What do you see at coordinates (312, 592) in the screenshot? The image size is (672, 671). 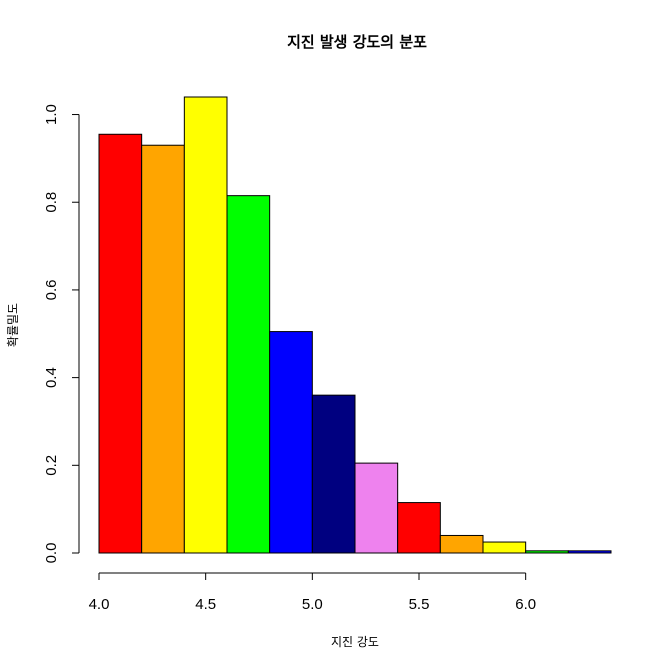 I see `x-axis: 4.0 4.5 5.0 5.5 6.0` at bounding box center [312, 592].